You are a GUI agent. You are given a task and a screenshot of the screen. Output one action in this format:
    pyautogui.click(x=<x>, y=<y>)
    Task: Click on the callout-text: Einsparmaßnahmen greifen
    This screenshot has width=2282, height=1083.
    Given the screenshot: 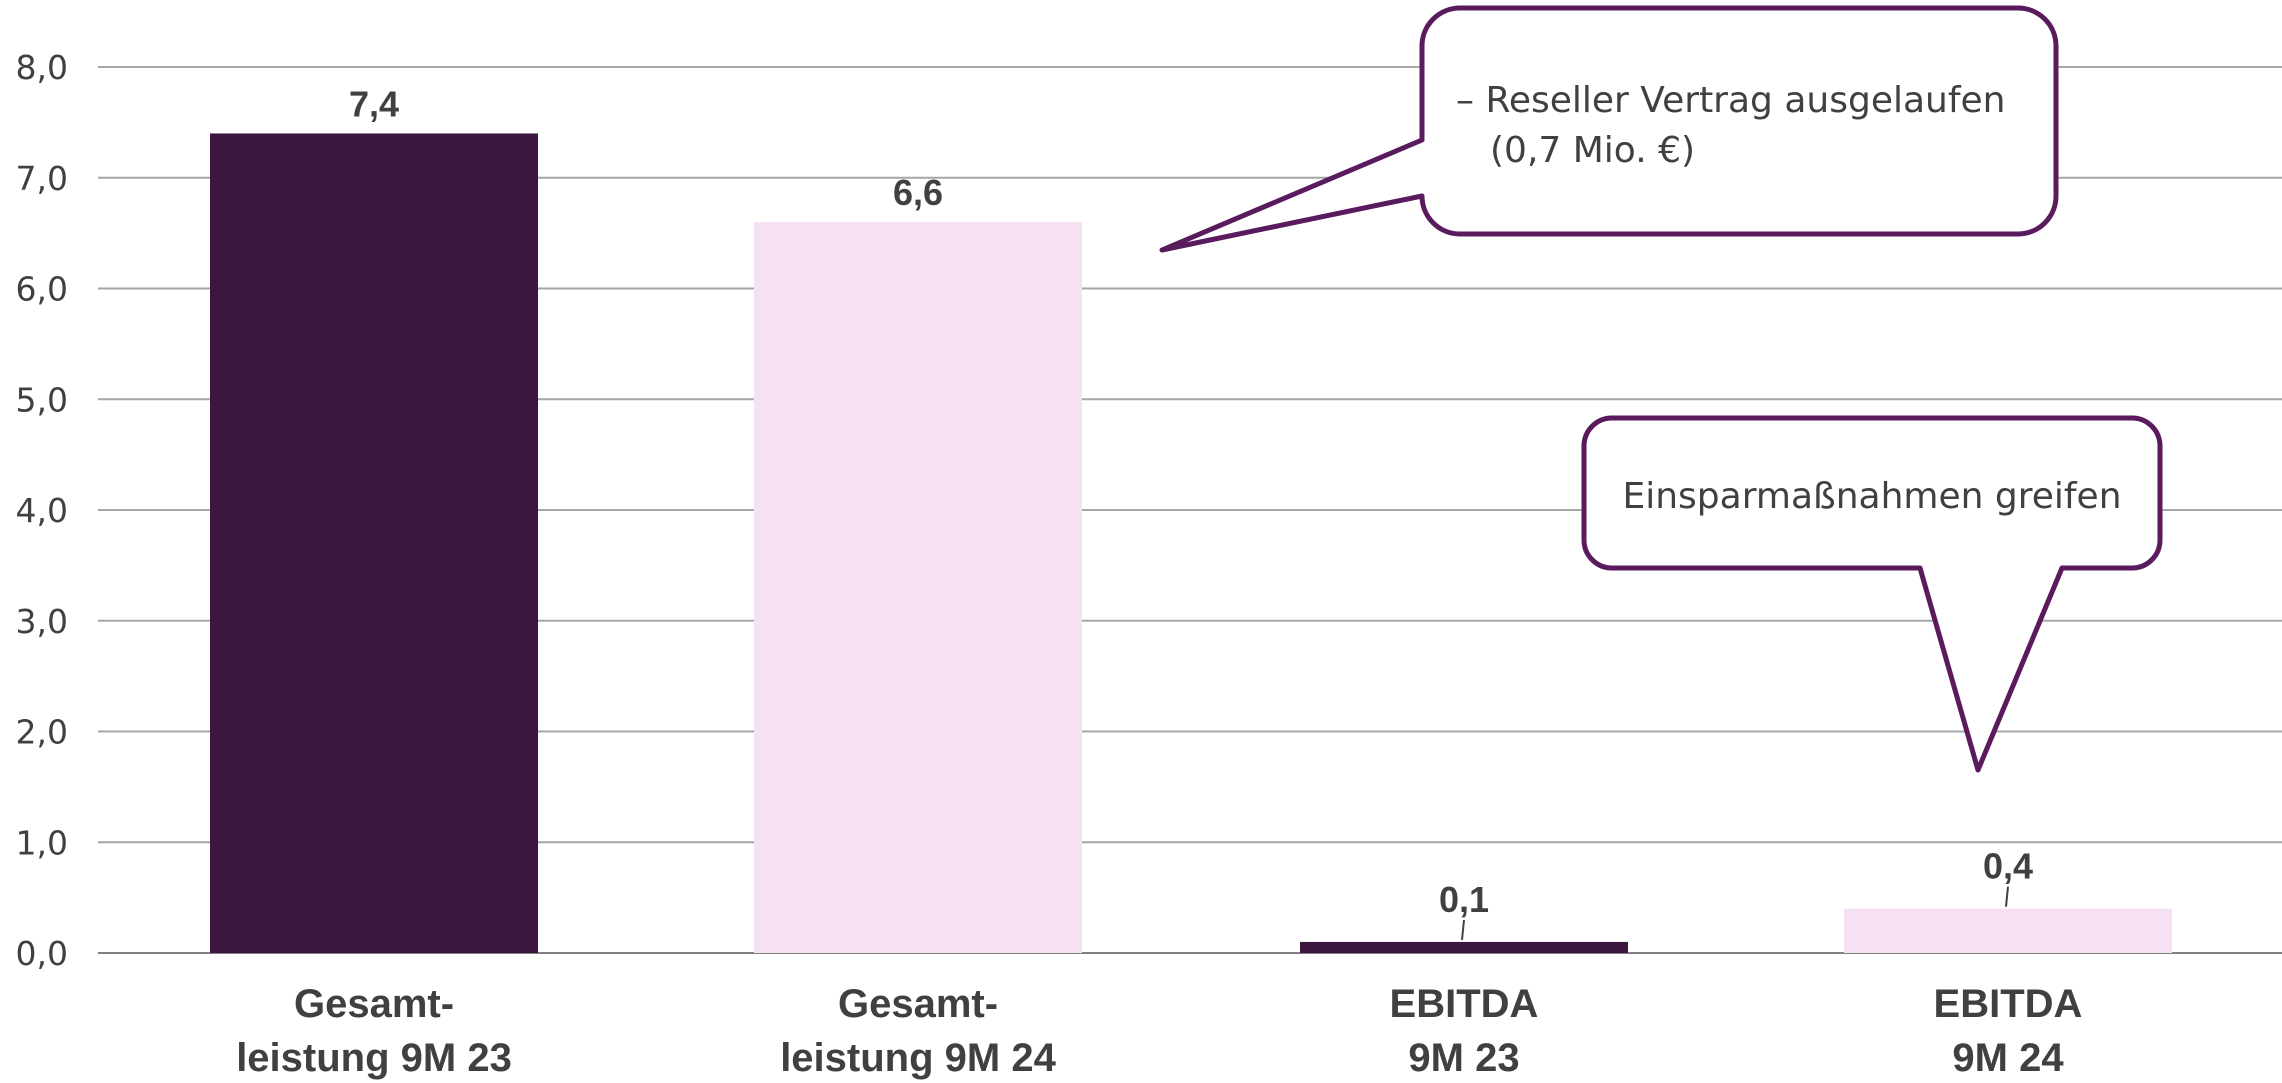 What is the action you would take?
    pyautogui.click(x=1871, y=496)
    